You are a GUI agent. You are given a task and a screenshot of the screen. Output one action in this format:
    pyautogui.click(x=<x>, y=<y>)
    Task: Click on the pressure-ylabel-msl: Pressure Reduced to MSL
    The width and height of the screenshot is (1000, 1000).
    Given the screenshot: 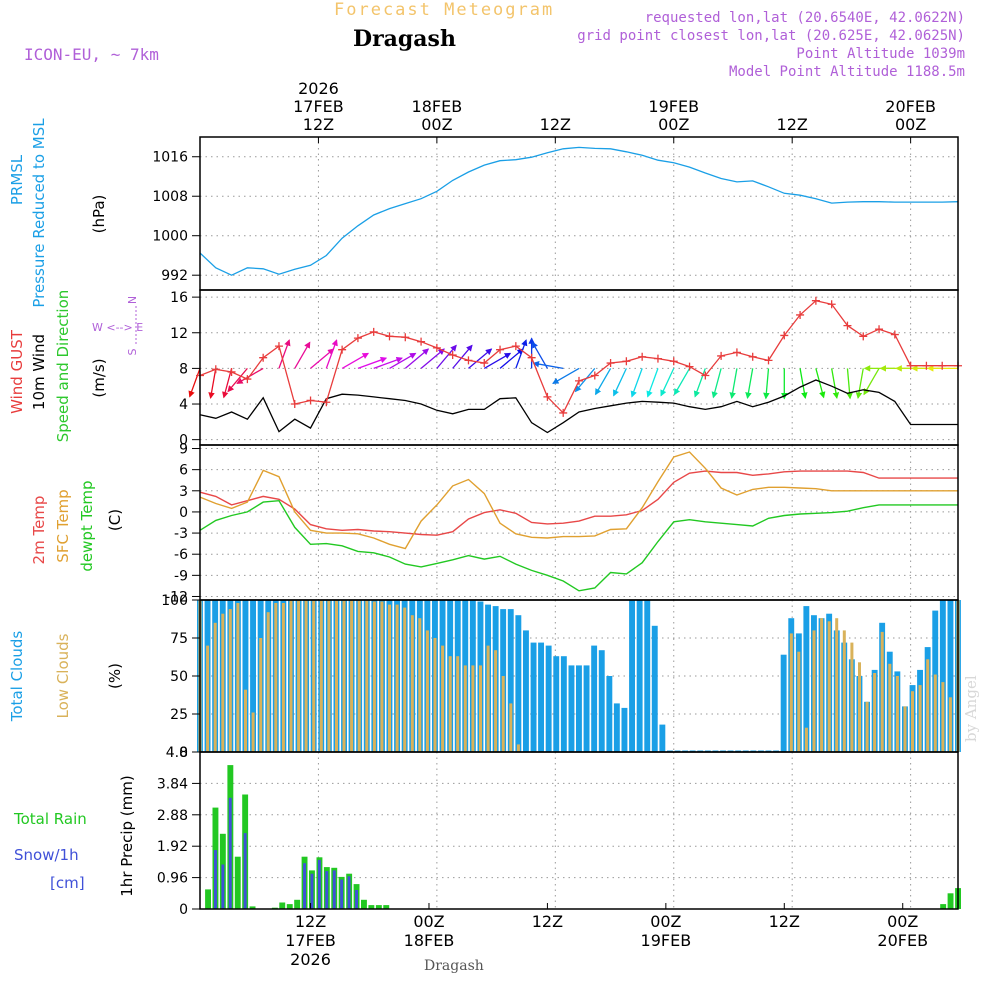 What is the action you would take?
    pyautogui.click(x=39, y=213)
    